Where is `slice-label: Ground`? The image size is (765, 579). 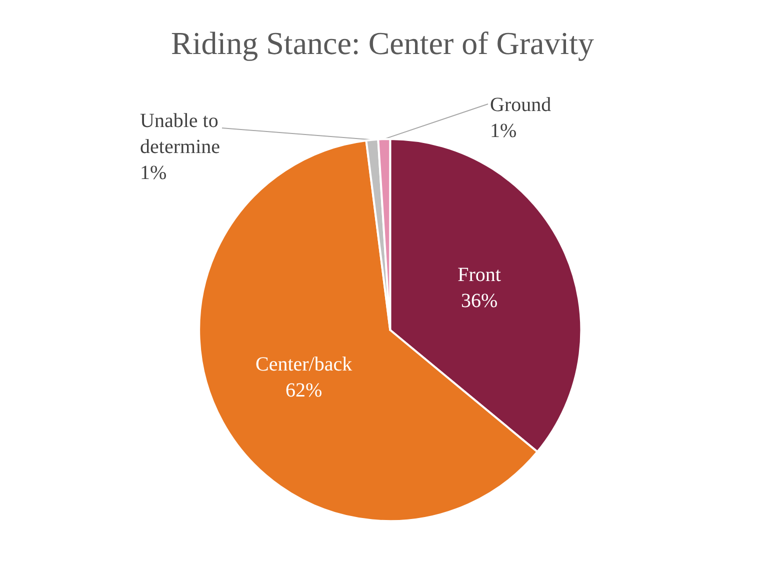 slice-label: Ground is located at coordinates (521, 105).